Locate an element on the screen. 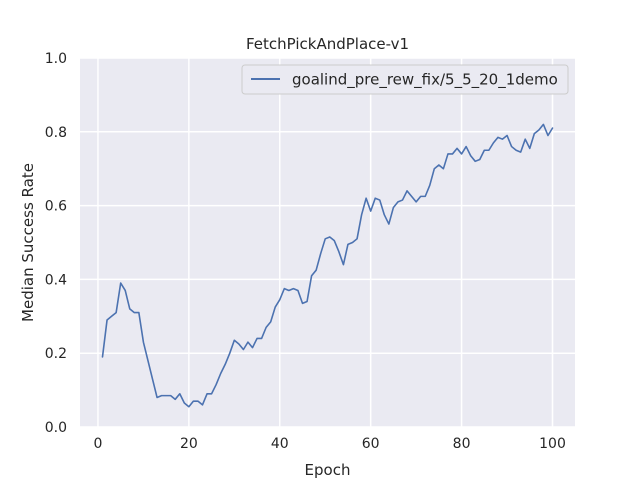  legend-label: goalind_pre_rew_fix/5_5_20_1demo is located at coordinates (425, 80).